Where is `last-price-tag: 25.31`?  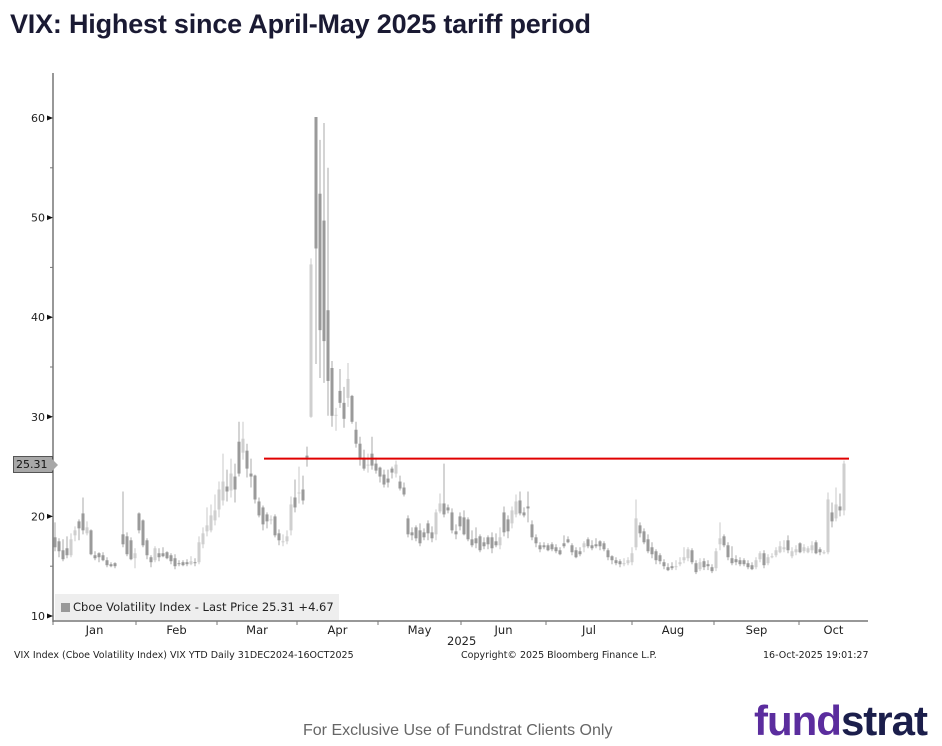
last-price-tag: 25.31 is located at coordinates (35, 464).